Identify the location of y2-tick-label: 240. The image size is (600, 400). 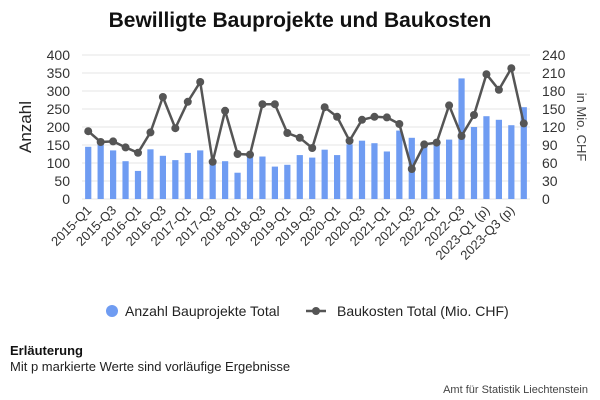
(554, 55).